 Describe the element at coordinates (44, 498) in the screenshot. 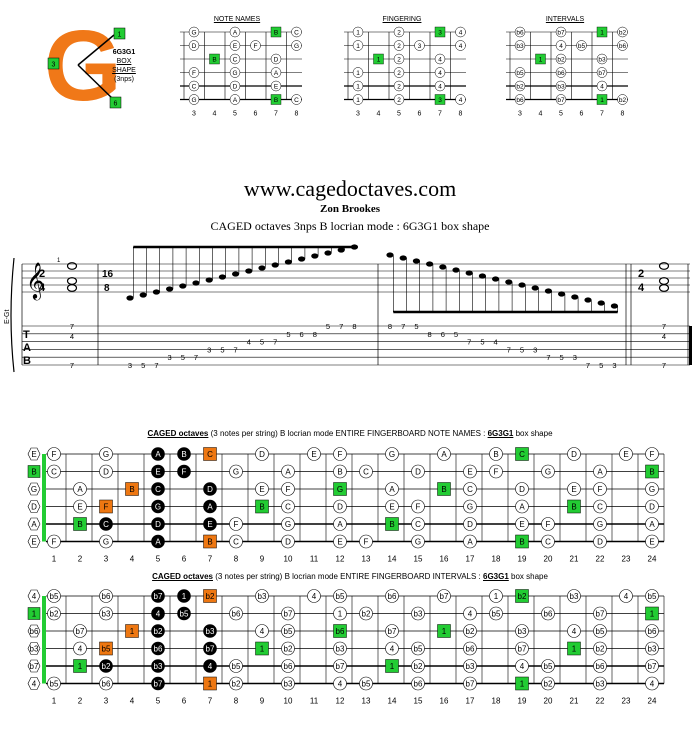

I see `fb-nut` at that location.